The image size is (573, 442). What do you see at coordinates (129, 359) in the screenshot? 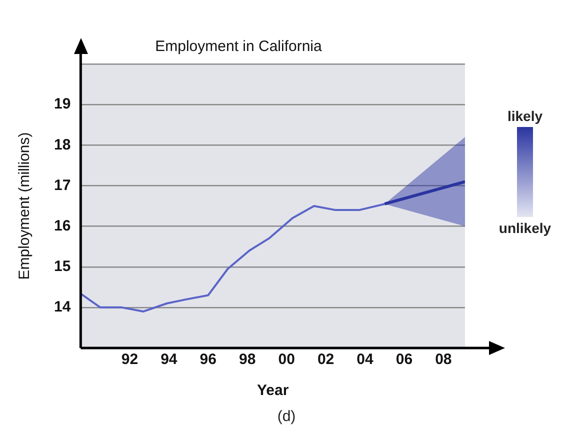
I see `x-tick-label: 92` at bounding box center [129, 359].